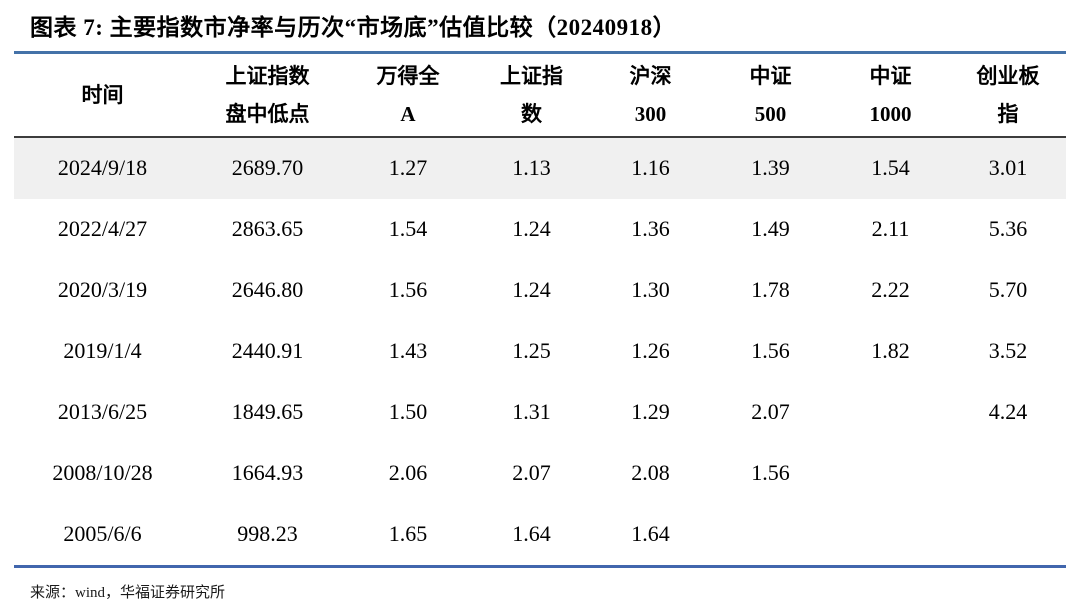 The width and height of the screenshot is (1080, 605). What do you see at coordinates (267, 534) in the screenshot?
I see `table-cell: 998.23` at bounding box center [267, 534].